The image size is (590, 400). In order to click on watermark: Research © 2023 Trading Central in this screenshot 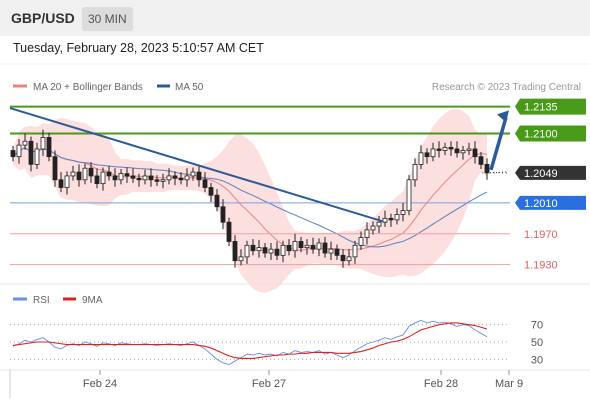, I will do `click(506, 87)`.